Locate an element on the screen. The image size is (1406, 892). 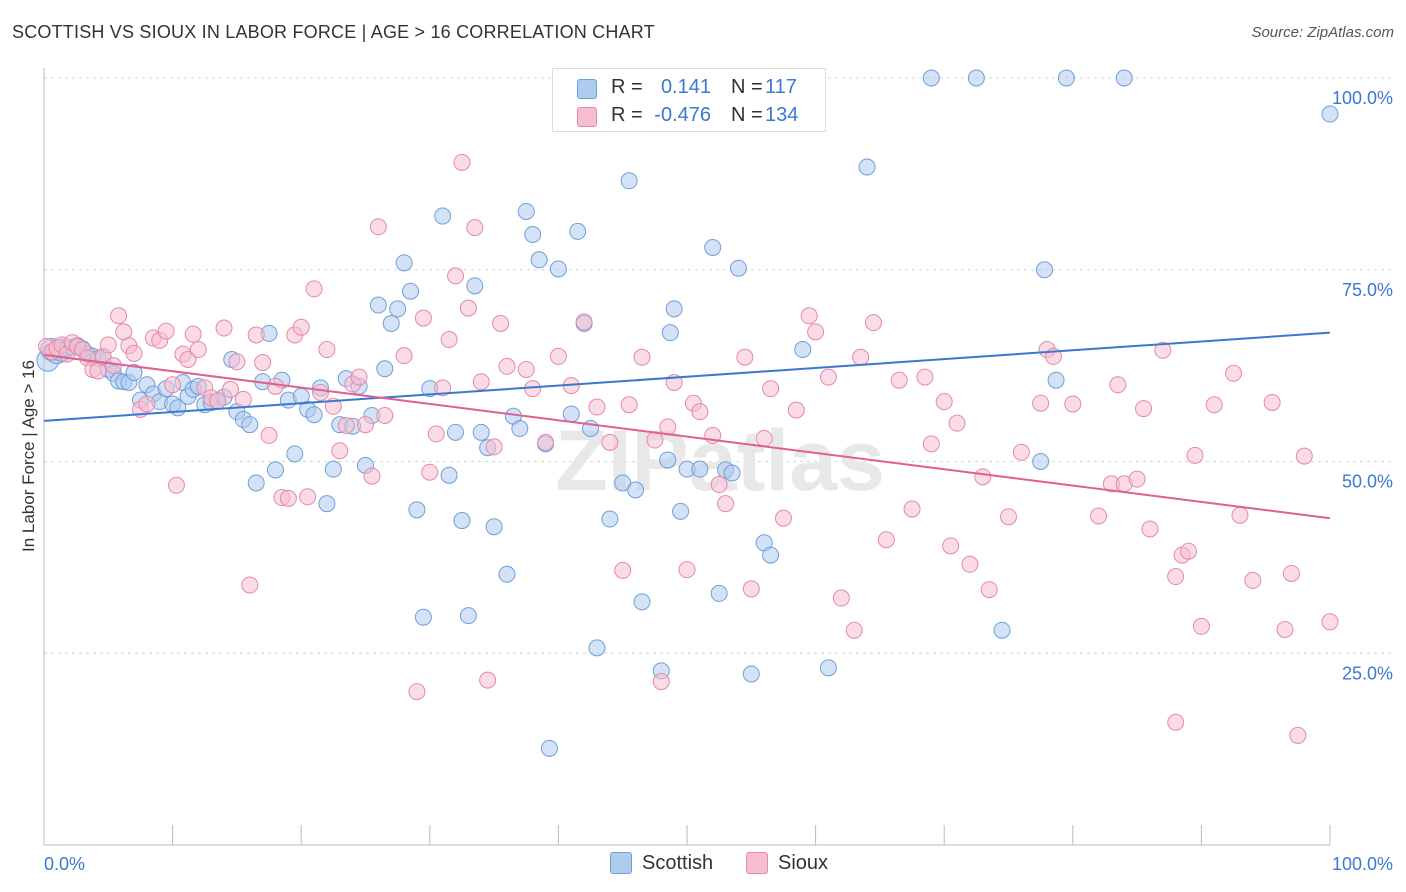
legend-label: Scottish is located at coordinates (678, 863).